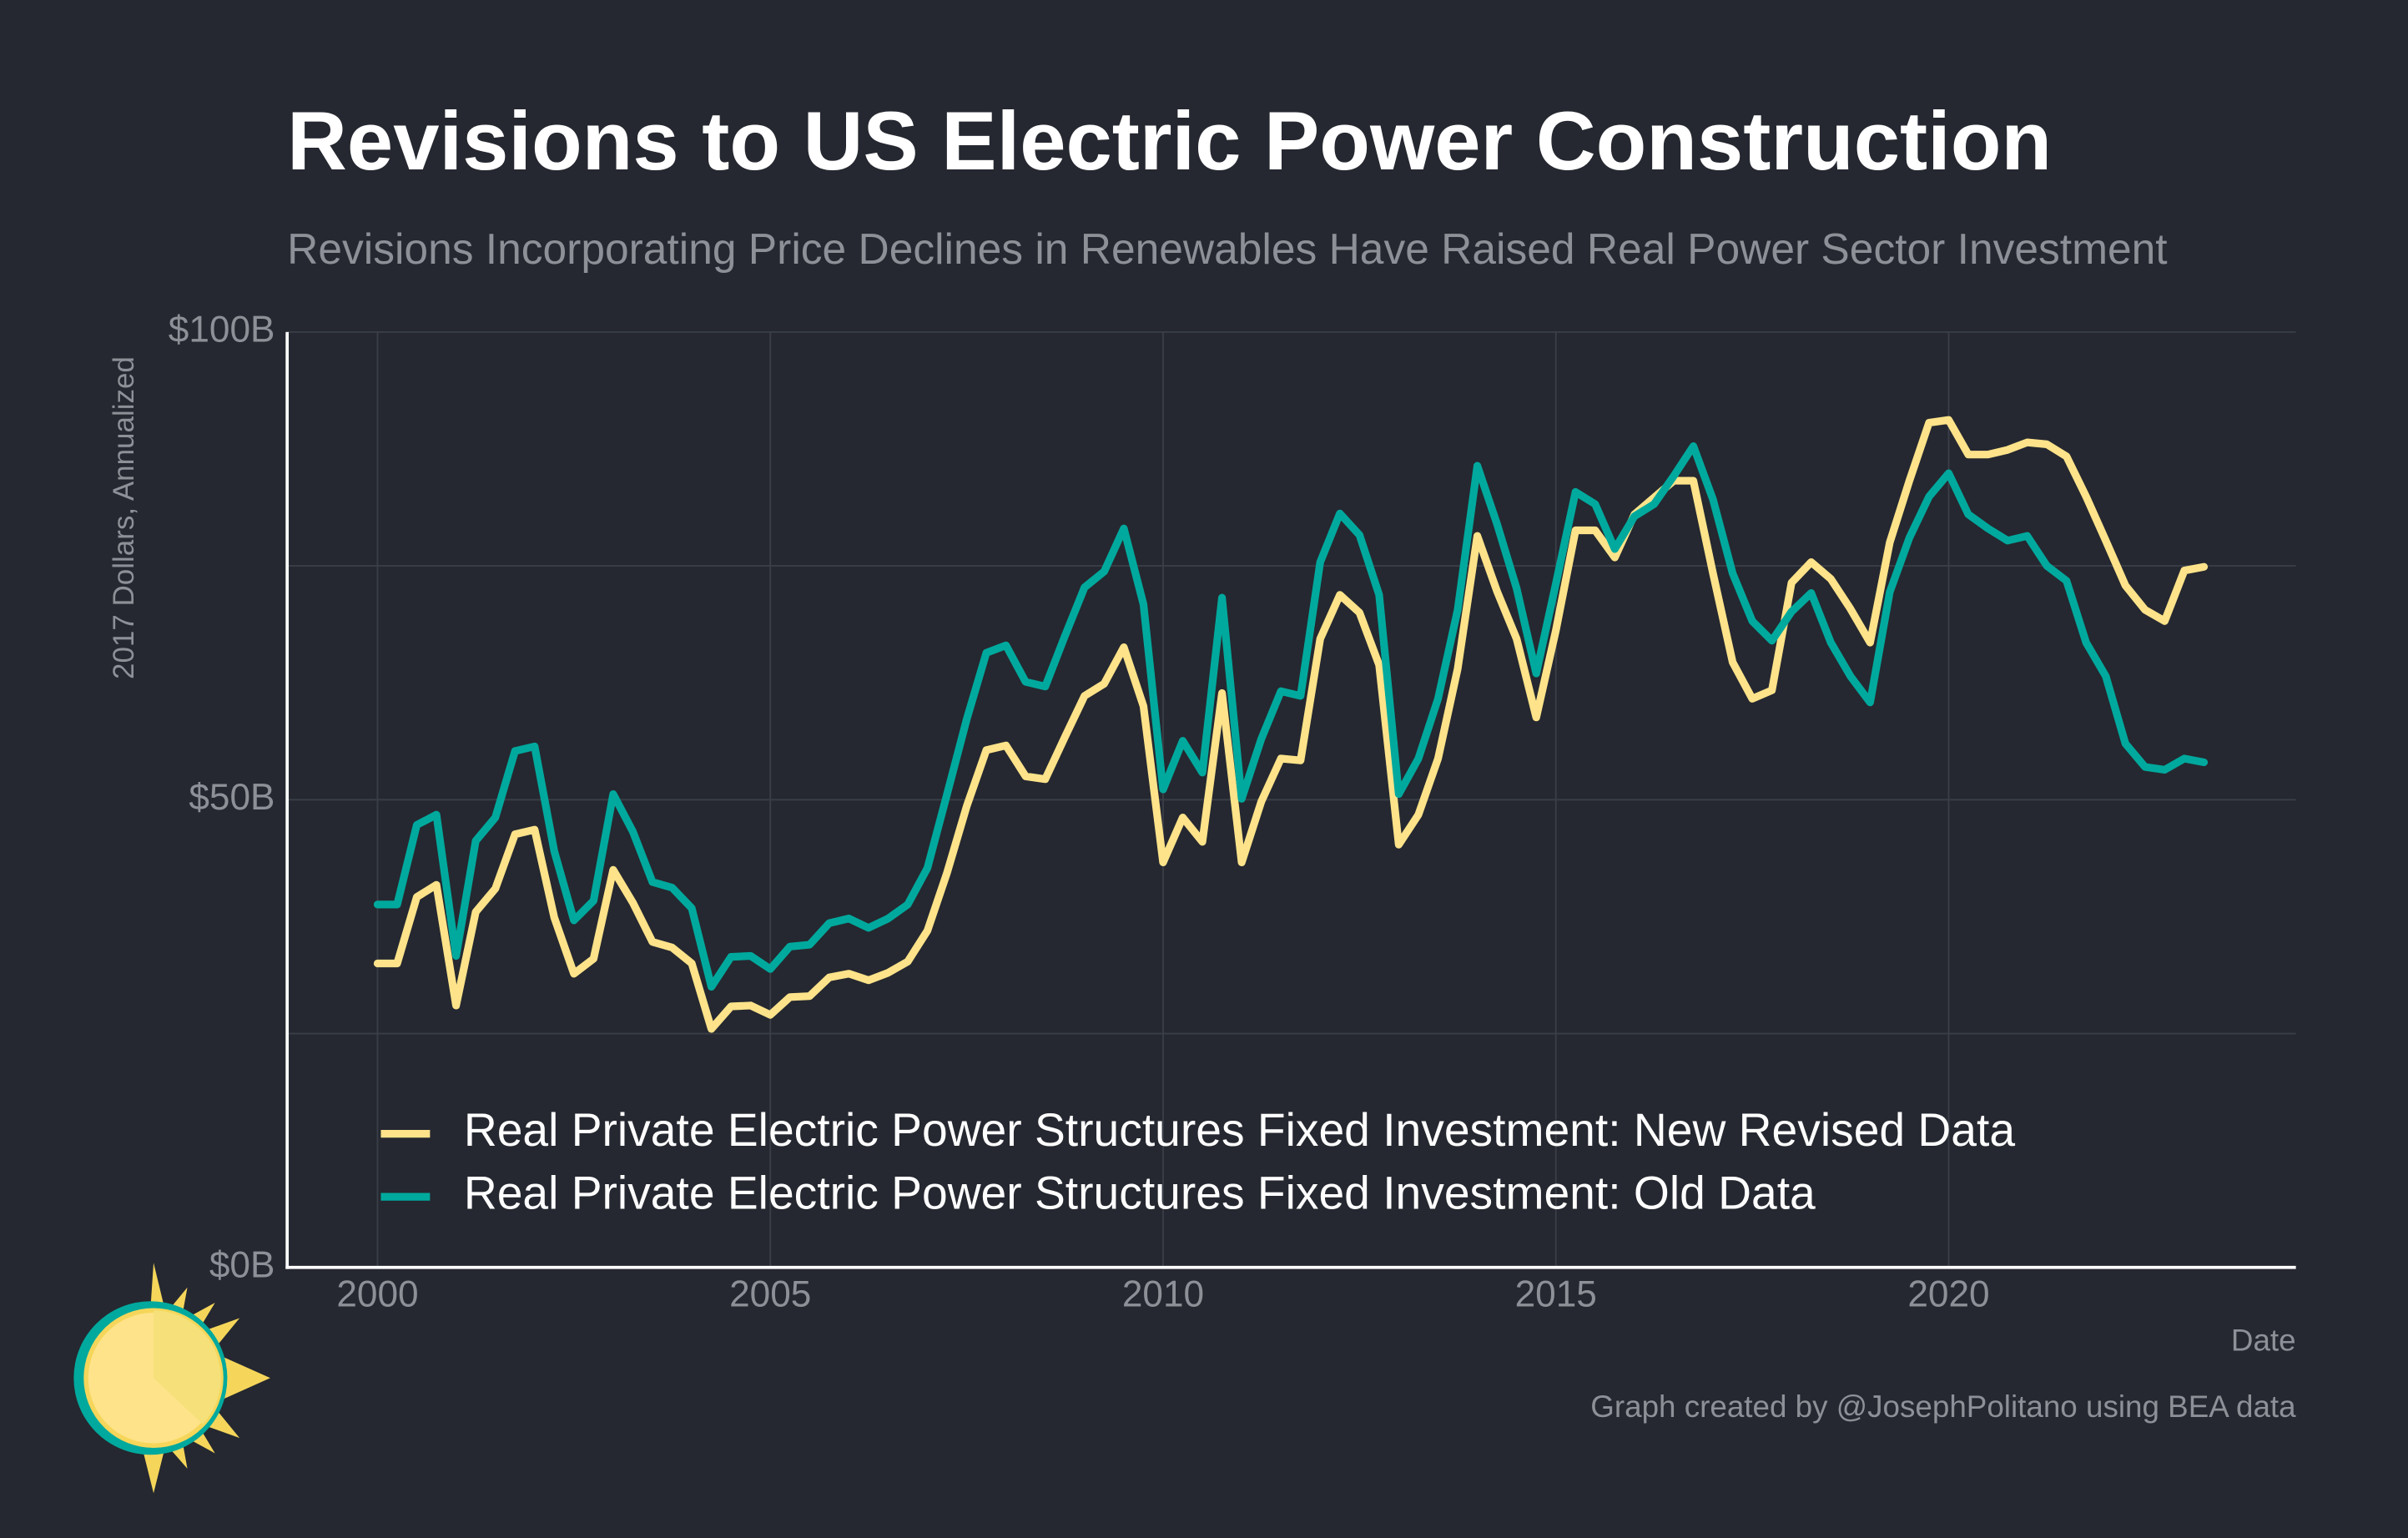  Describe the element at coordinates (242, 1264) in the screenshot. I see `y-tick-label: $0B` at that location.